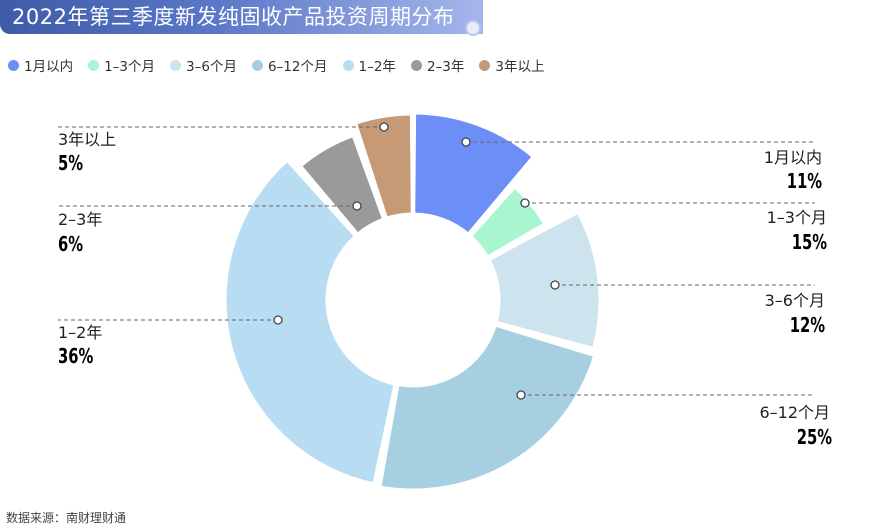 This screenshot has height=528, width=887. I want to click on legend-item-1-2y: 1–2年, so click(369, 65).